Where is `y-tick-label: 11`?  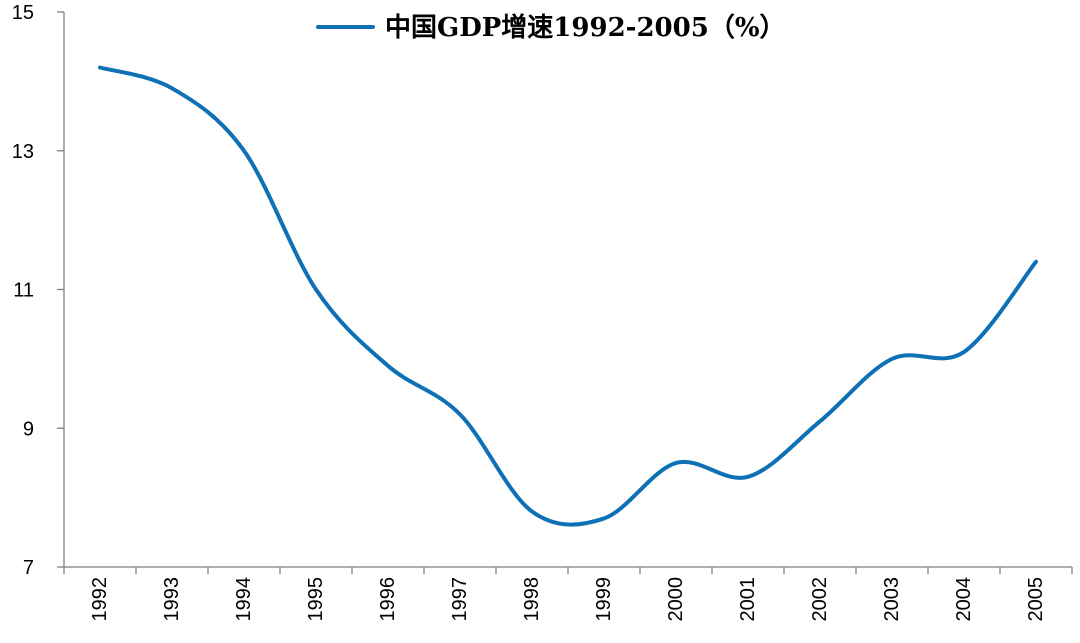
y-tick-label: 11 is located at coordinates (23, 291).